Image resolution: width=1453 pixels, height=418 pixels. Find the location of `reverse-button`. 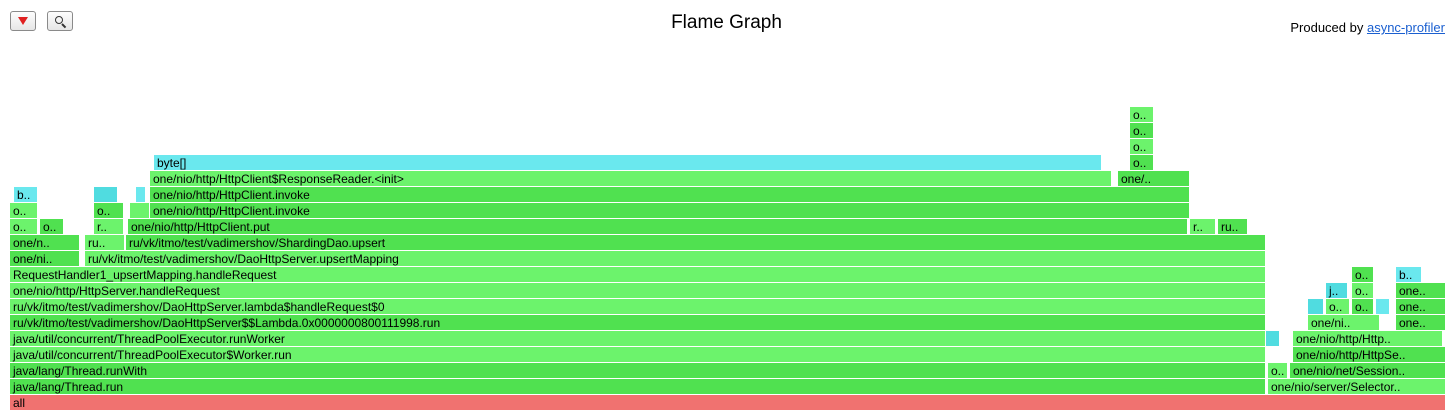

reverse-button is located at coordinates (23, 21).